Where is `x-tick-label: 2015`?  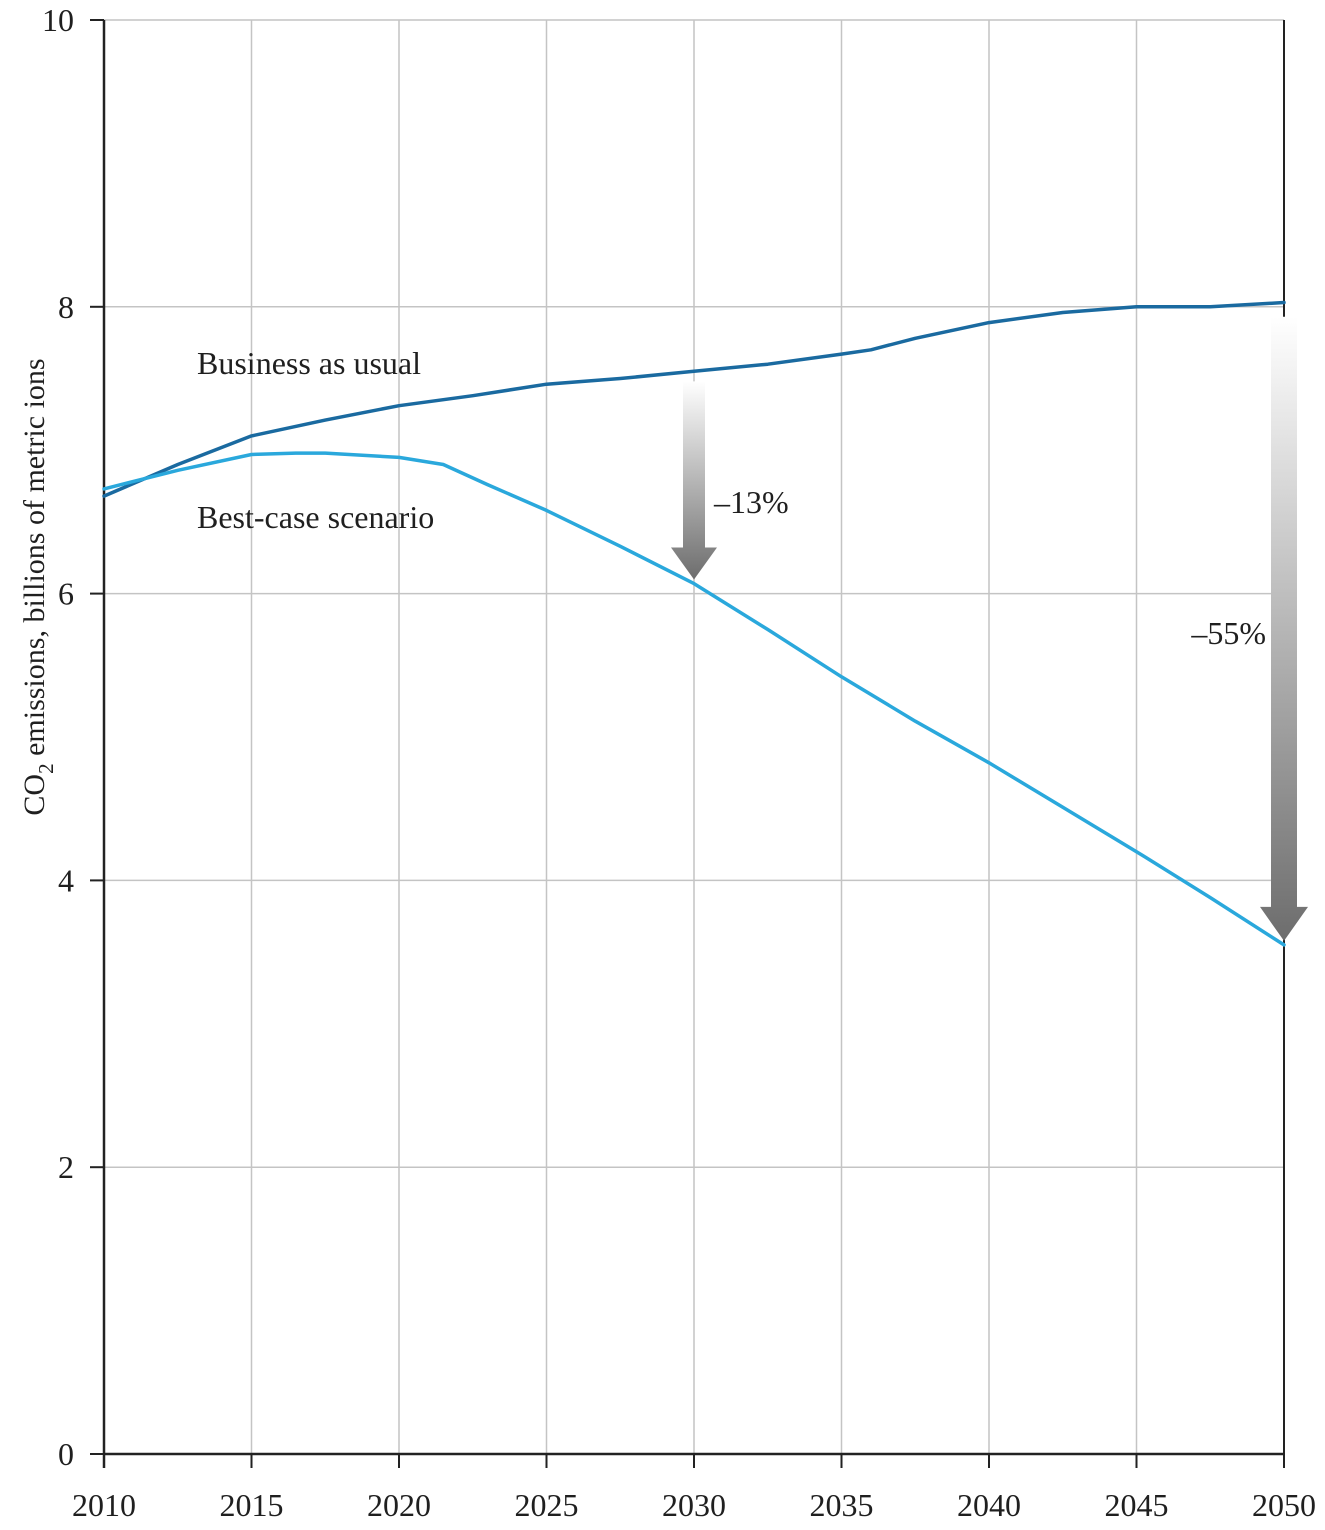
x-tick-label: 2015 is located at coordinates (252, 1505).